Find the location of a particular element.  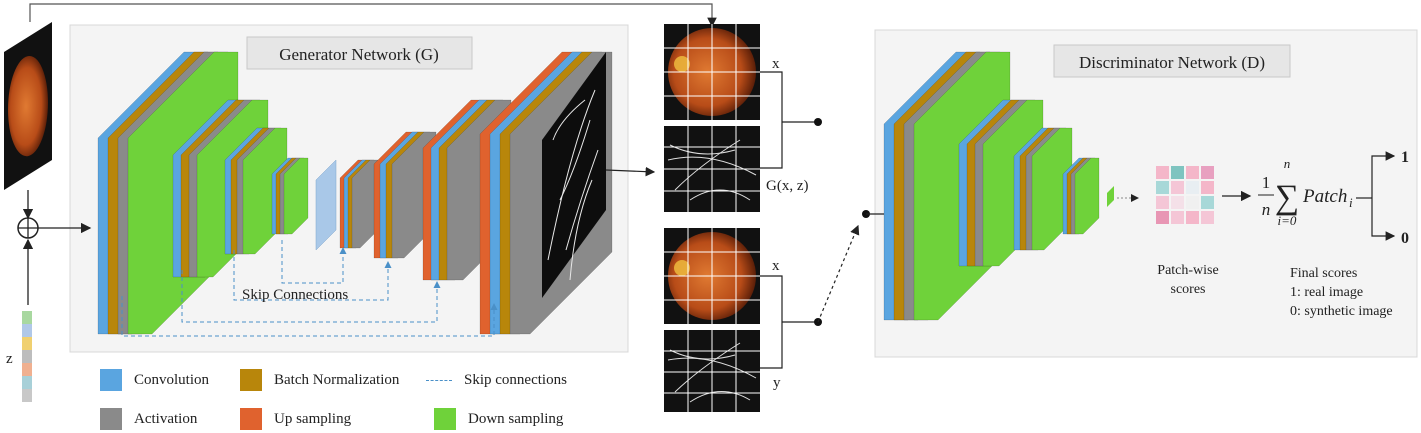

discriminator-title-box is located at coordinates (1172, 61).